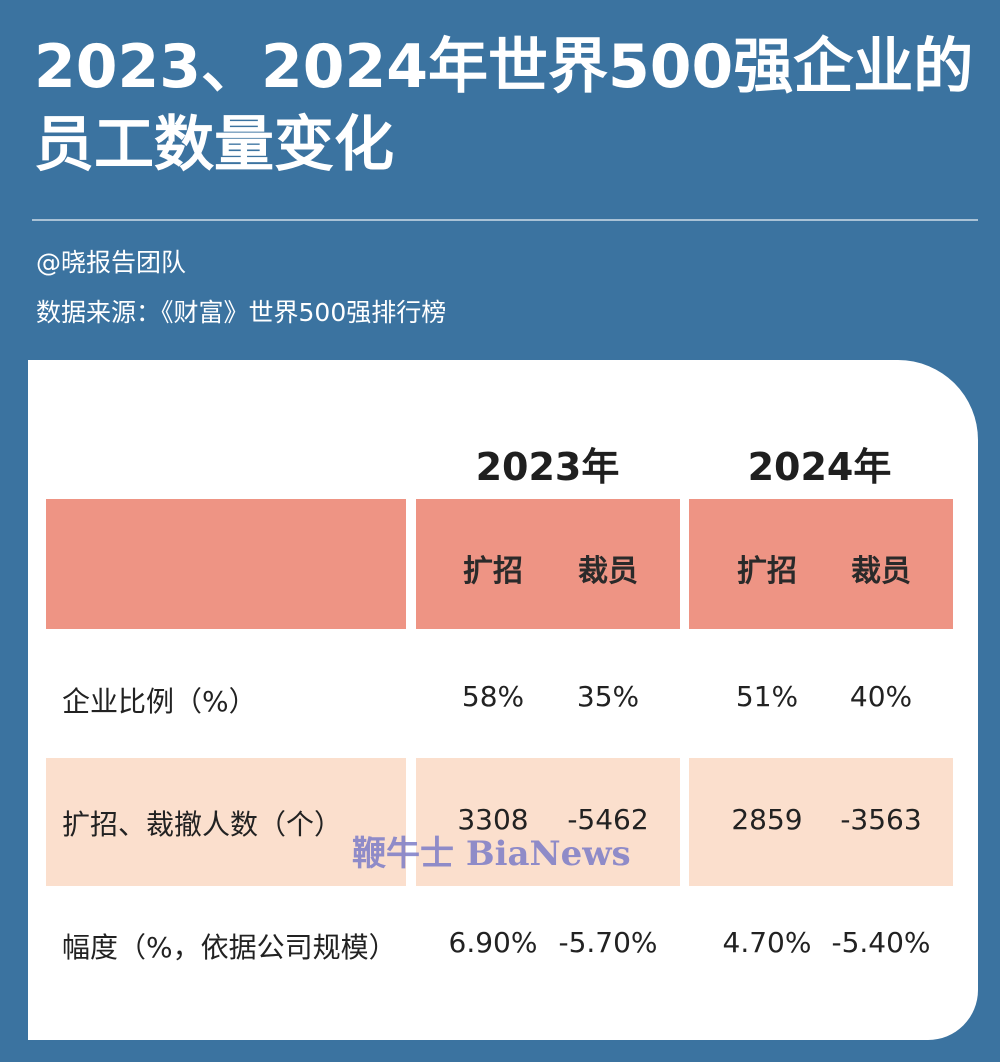 The height and width of the screenshot is (1062, 1000). I want to click on header-cell-2023, so click(548, 564).